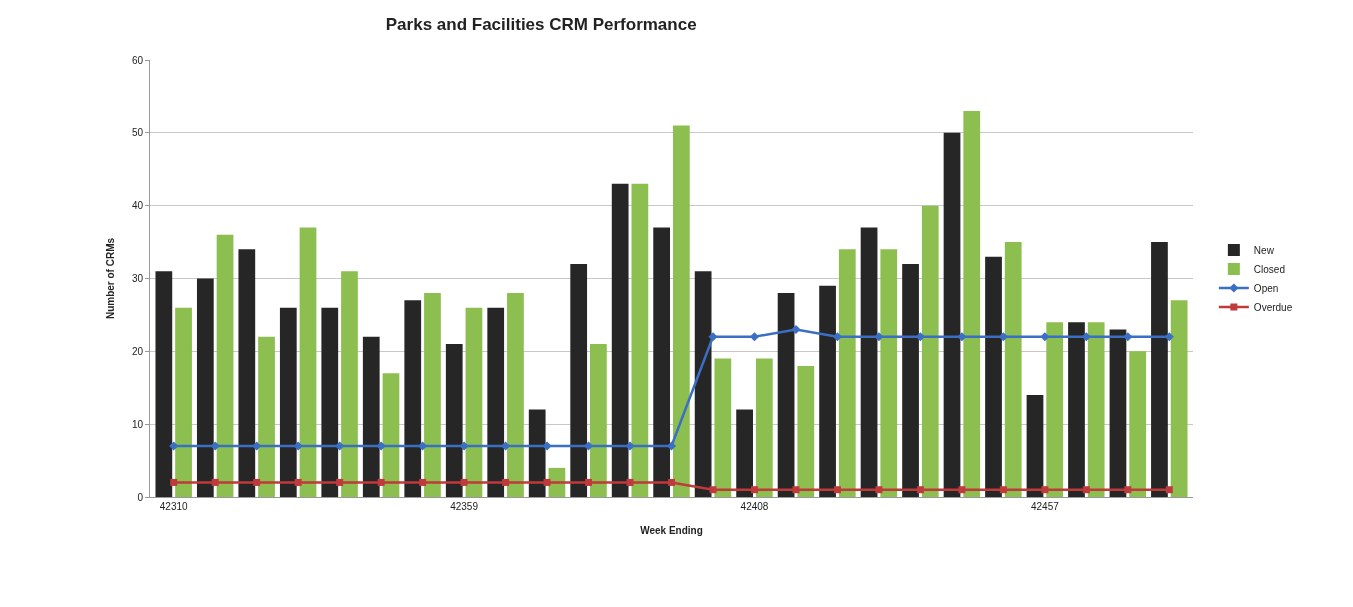 The height and width of the screenshot is (607, 1353). Describe the element at coordinates (174, 506) in the screenshot. I see `x-tick-label: 42310` at that location.